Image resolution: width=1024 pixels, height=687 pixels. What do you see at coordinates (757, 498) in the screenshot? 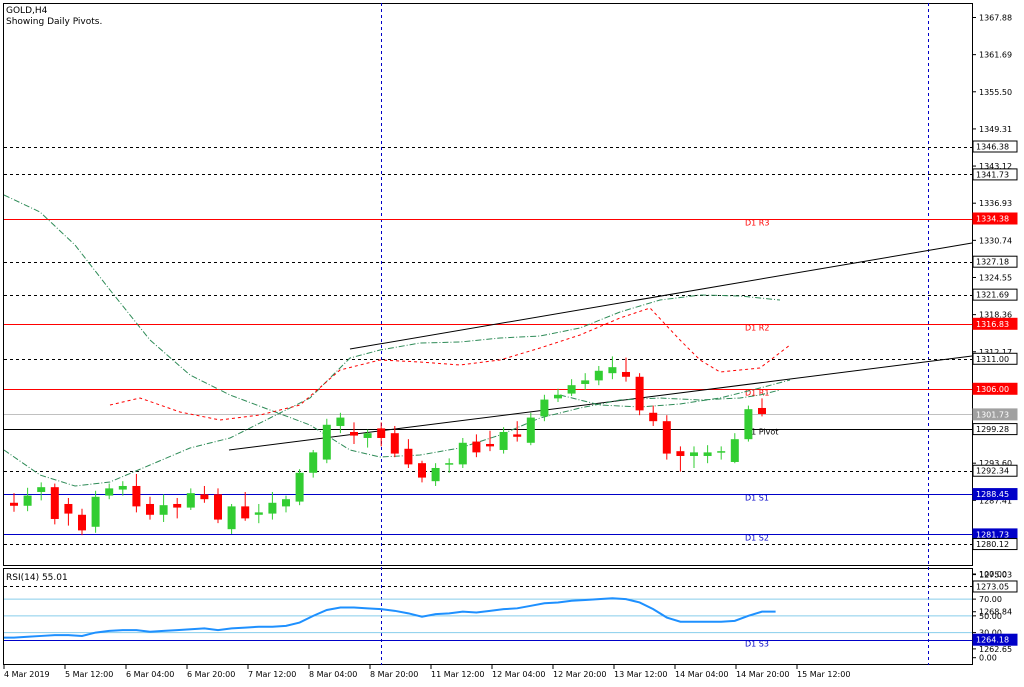
I see `pivot-line-label: D1 S1` at bounding box center [757, 498].